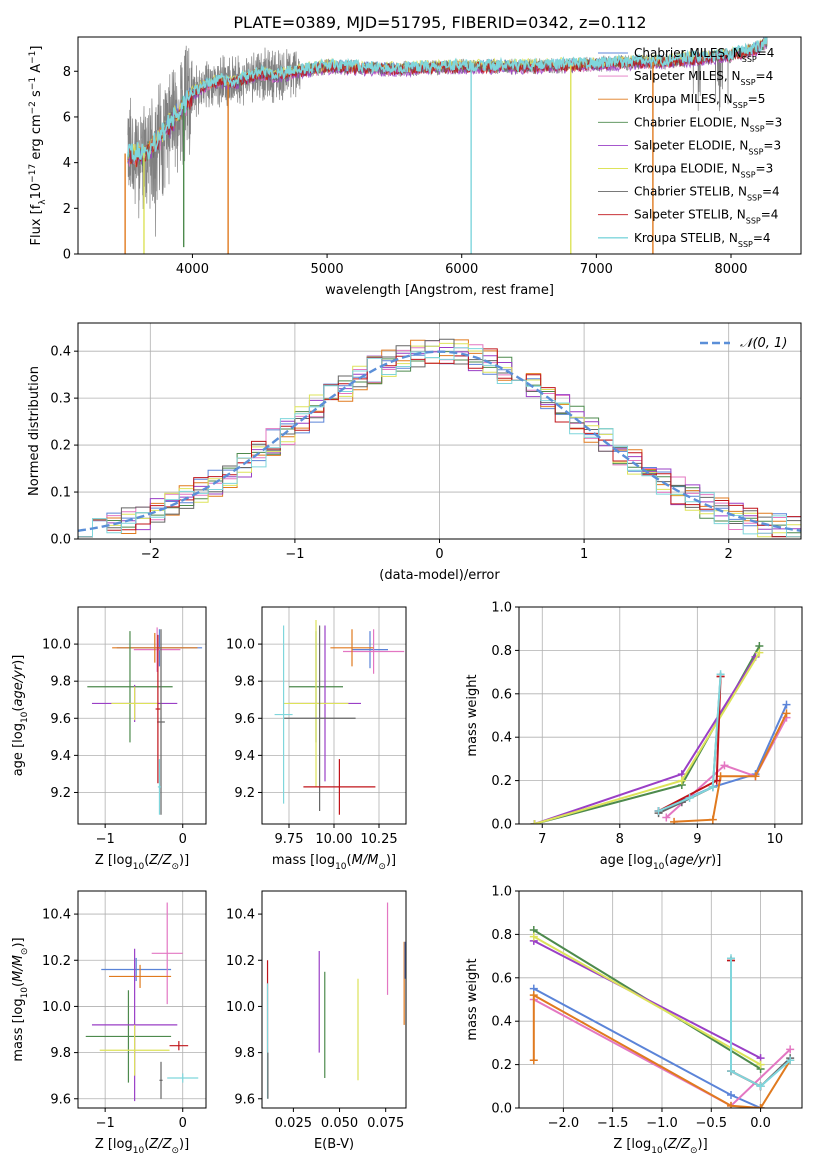 The image size is (819, 1170). Describe the element at coordinates (293, 1123) in the screenshot. I see `x-tick-label: 0.025` at that location.